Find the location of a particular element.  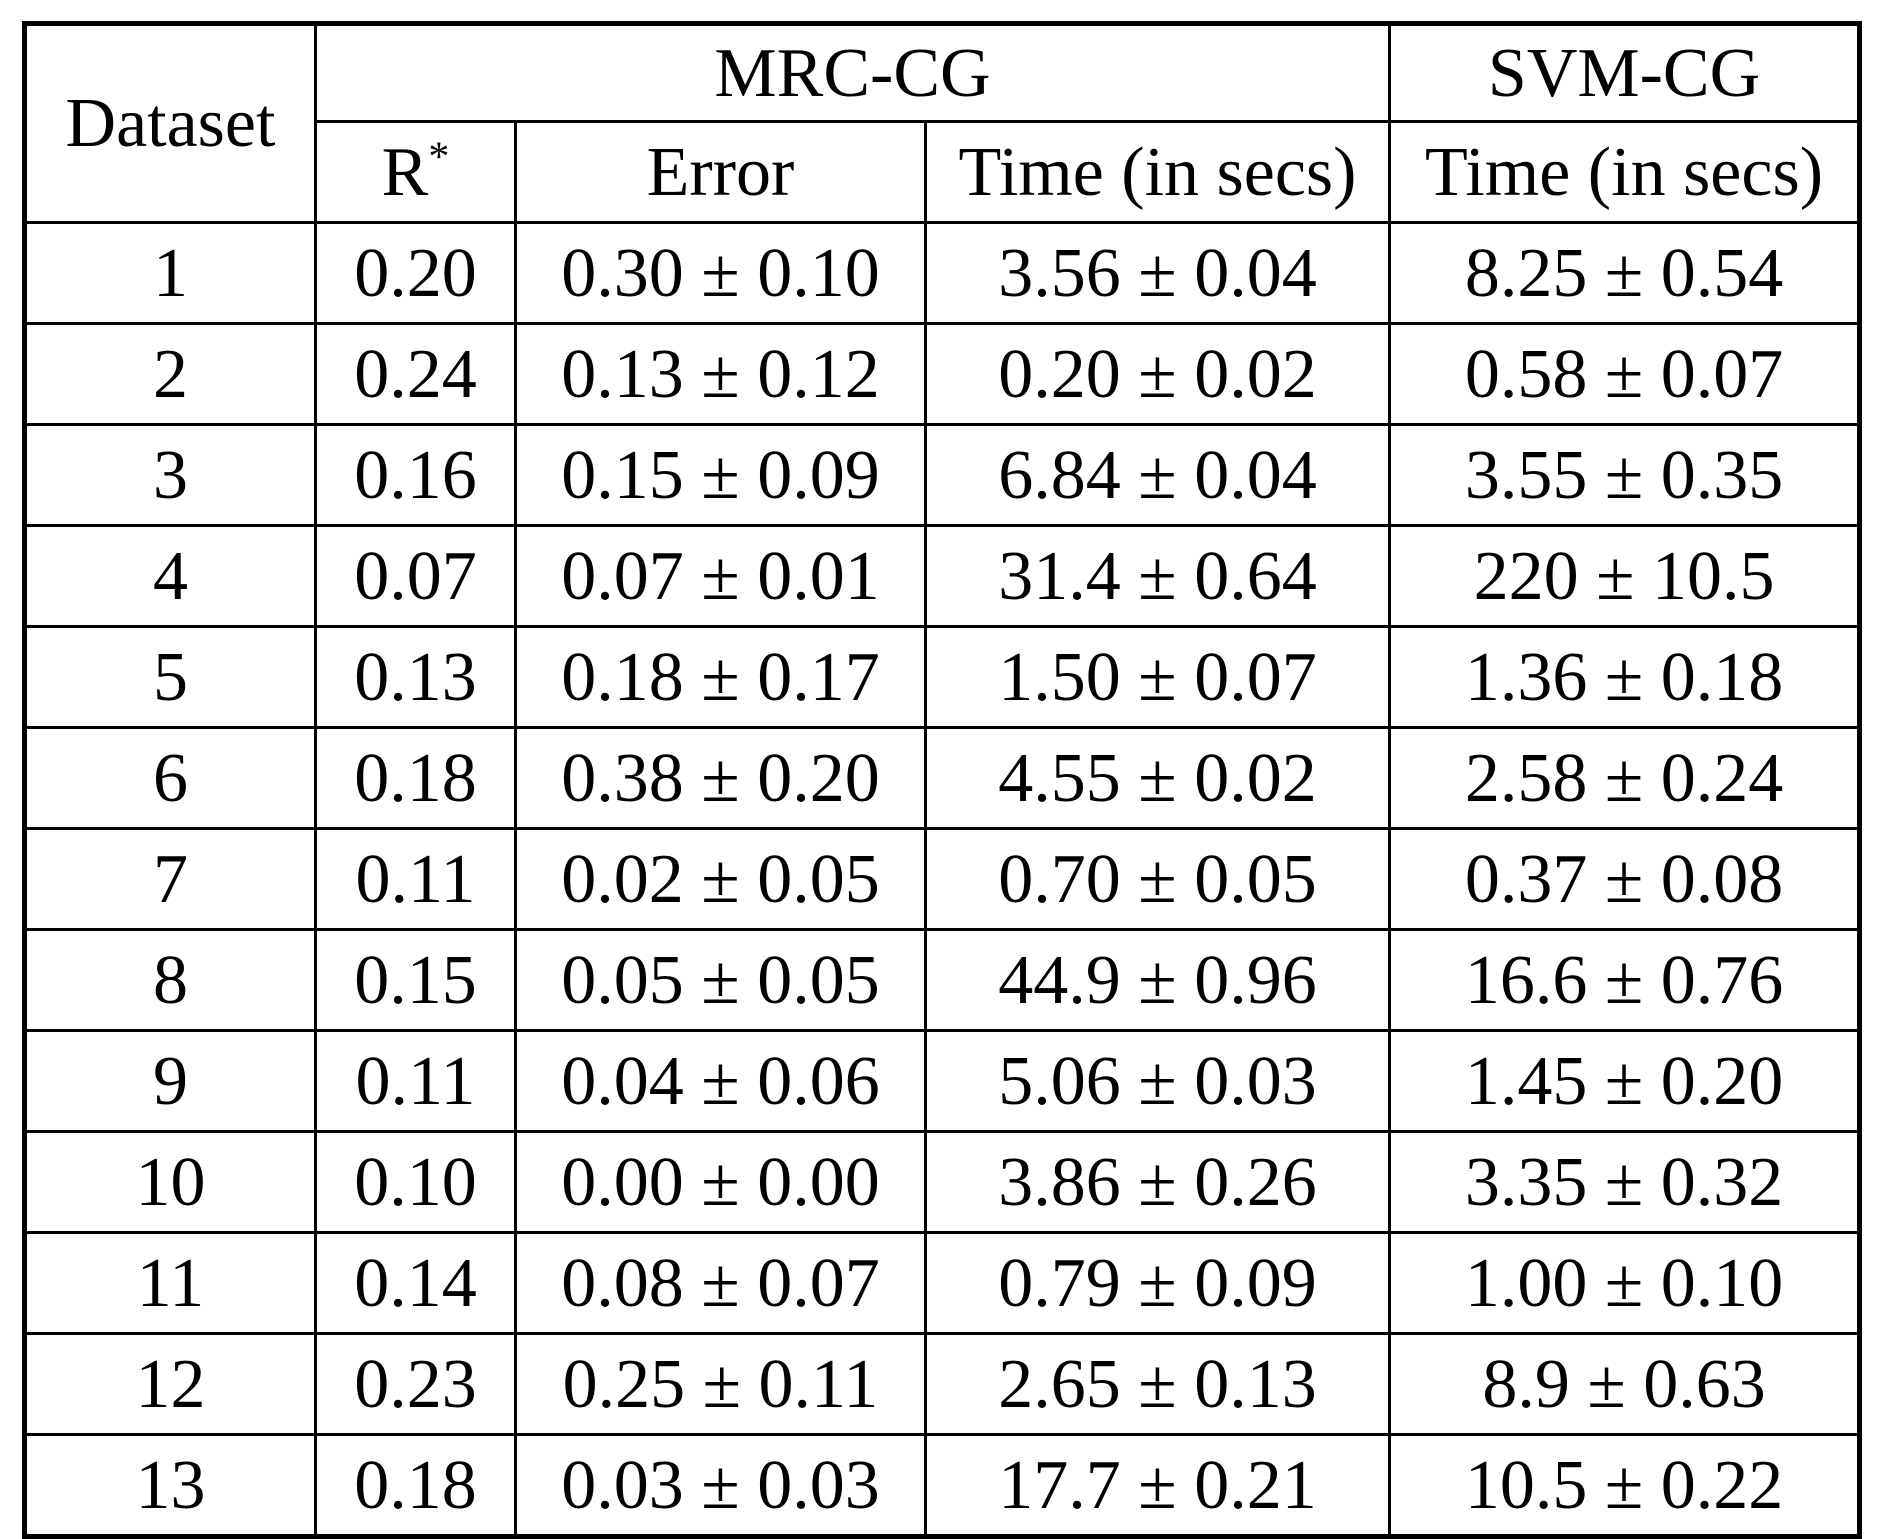

cell-time-svm: 3.35 ± 0.32 is located at coordinates (1625, 1182).